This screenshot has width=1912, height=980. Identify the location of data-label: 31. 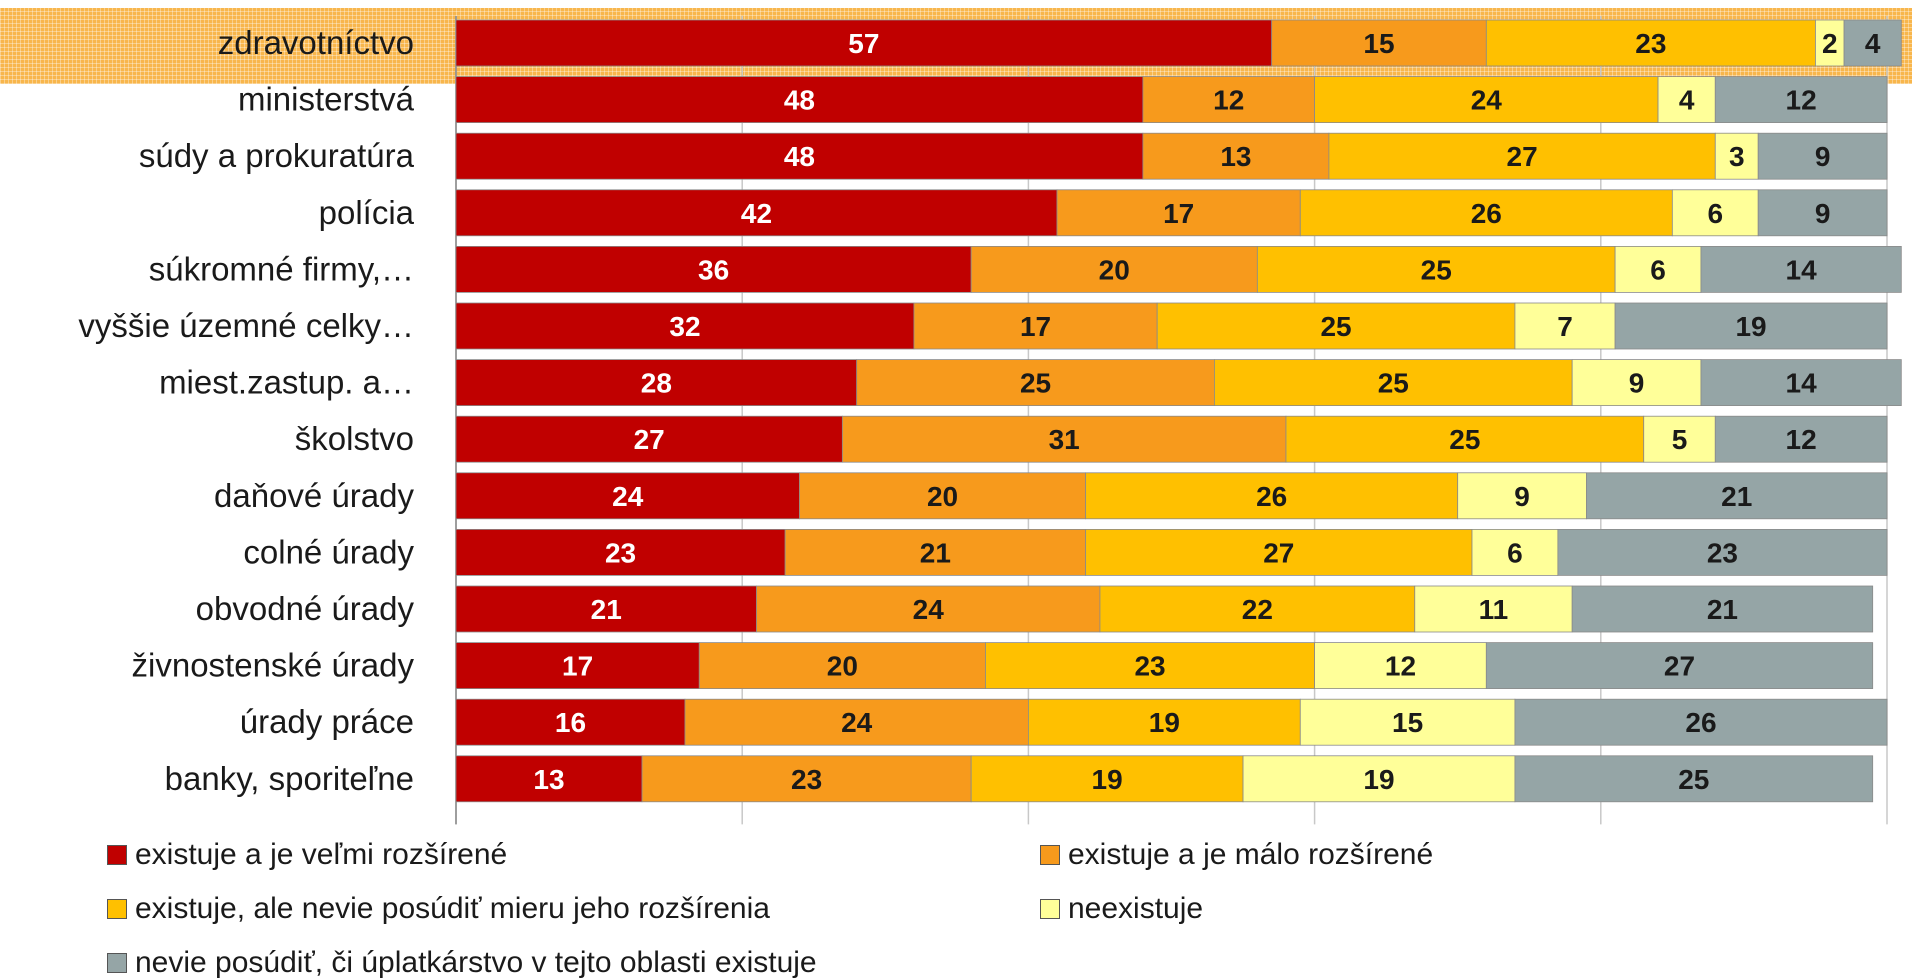
(1064, 439).